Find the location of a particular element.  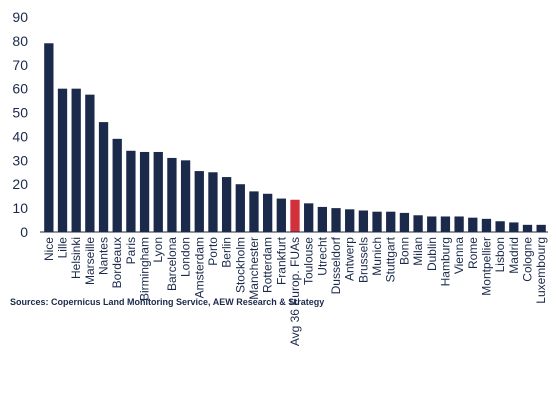

y-tick-label: 60 is located at coordinates (20, 89).